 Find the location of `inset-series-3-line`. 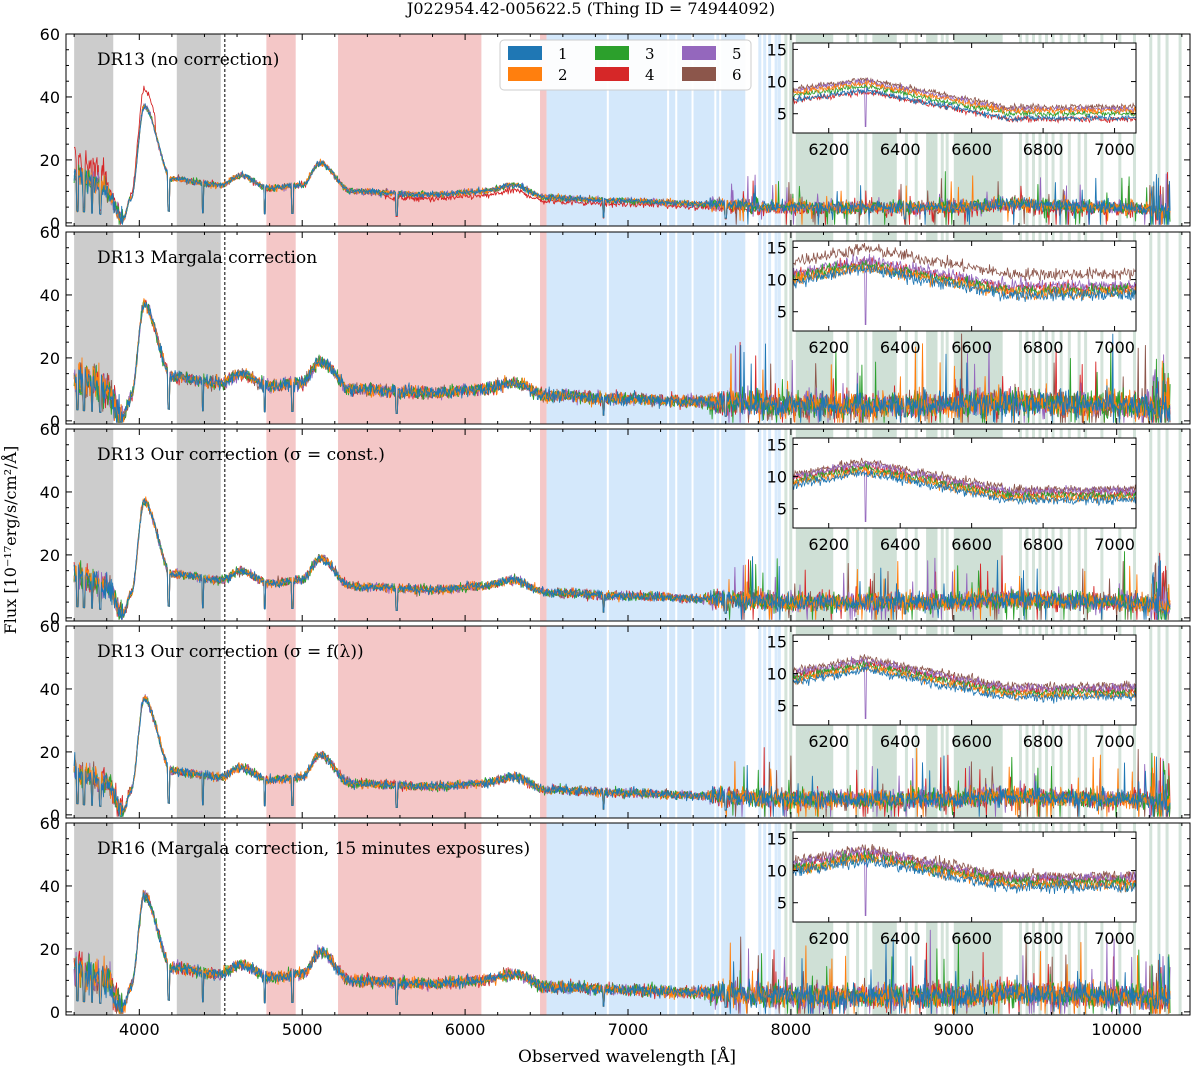

inset-series-3-line is located at coordinates (964, 482).